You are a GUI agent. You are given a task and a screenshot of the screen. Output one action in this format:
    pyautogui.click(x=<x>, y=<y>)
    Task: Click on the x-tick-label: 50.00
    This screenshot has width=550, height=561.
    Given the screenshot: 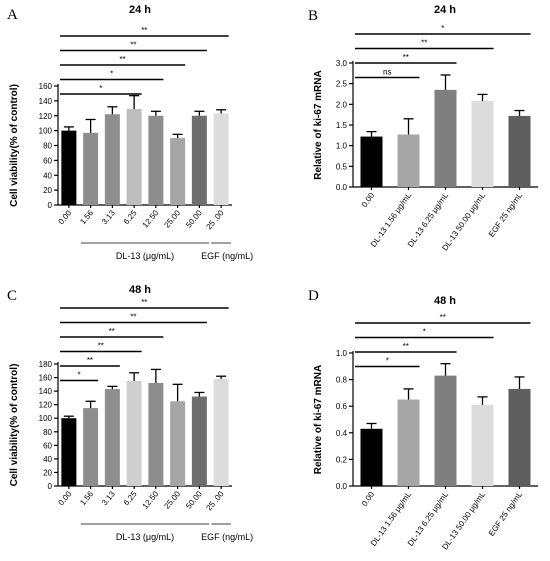 What is the action you would take?
    pyautogui.click(x=194, y=500)
    